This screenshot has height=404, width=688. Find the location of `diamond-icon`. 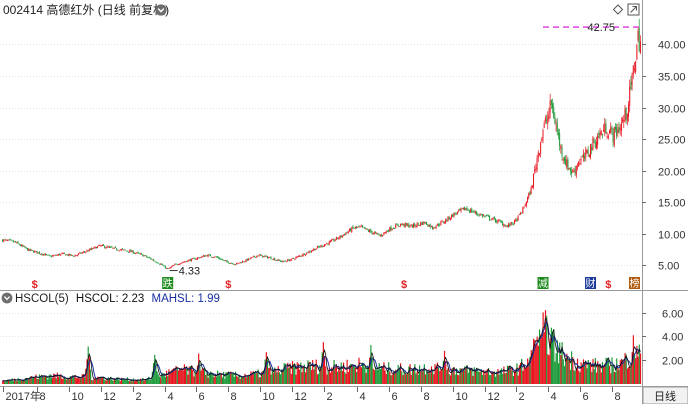

diamond-icon is located at coordinates (618, 9).